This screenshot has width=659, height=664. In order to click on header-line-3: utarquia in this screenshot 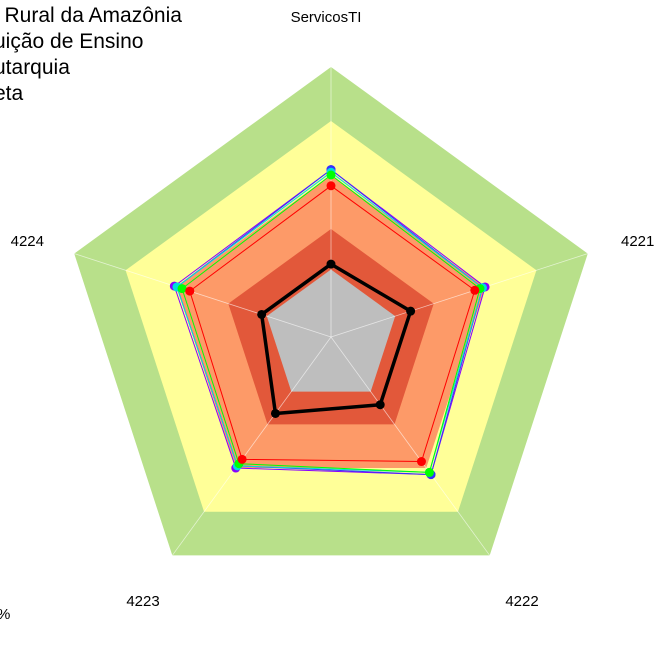, I will do `click(35, 67)`.